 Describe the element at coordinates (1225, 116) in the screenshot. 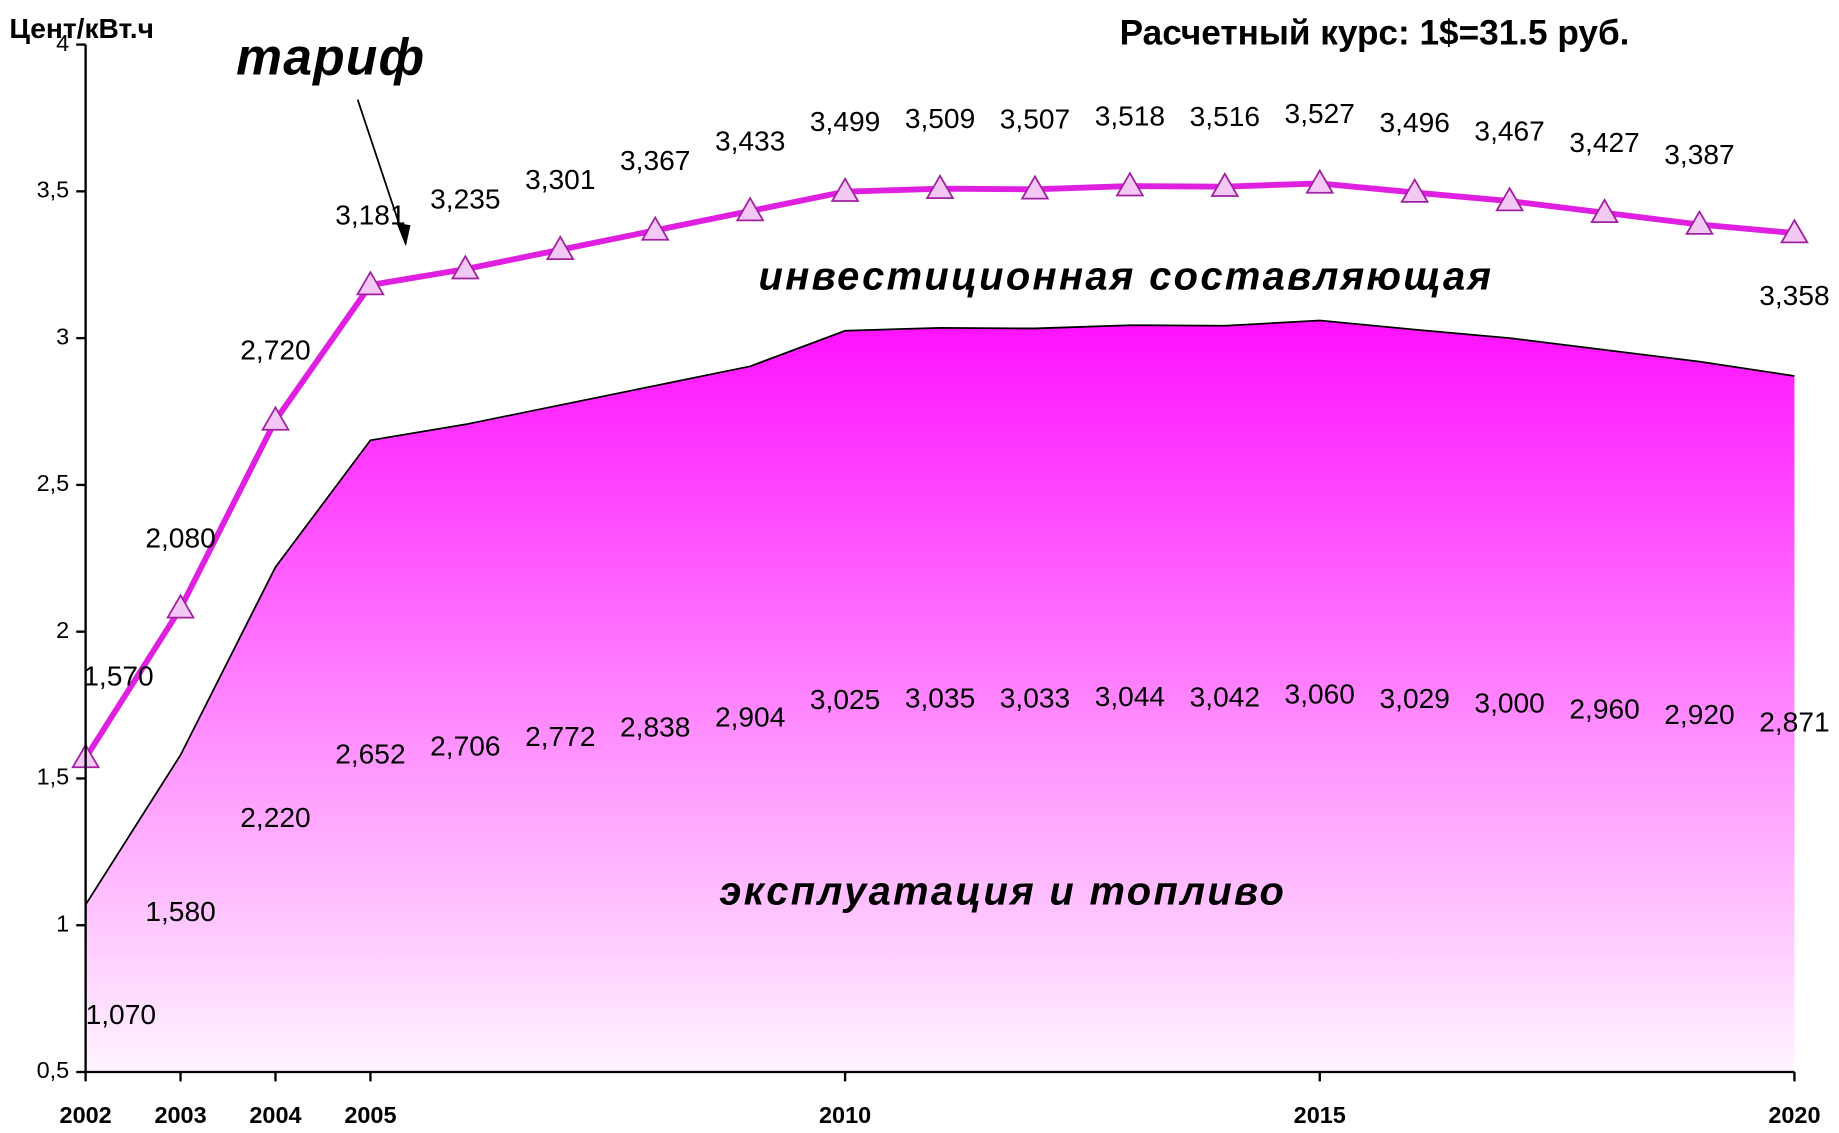

I see `data-label: 3,516` at that location.